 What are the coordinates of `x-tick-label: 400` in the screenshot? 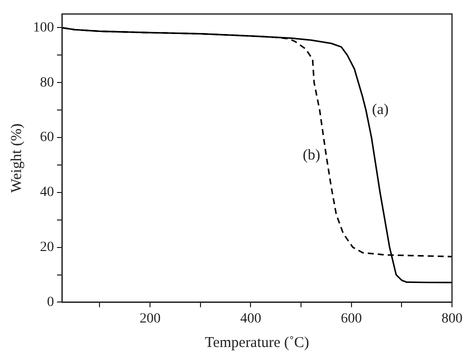 It's located at (251, 318).